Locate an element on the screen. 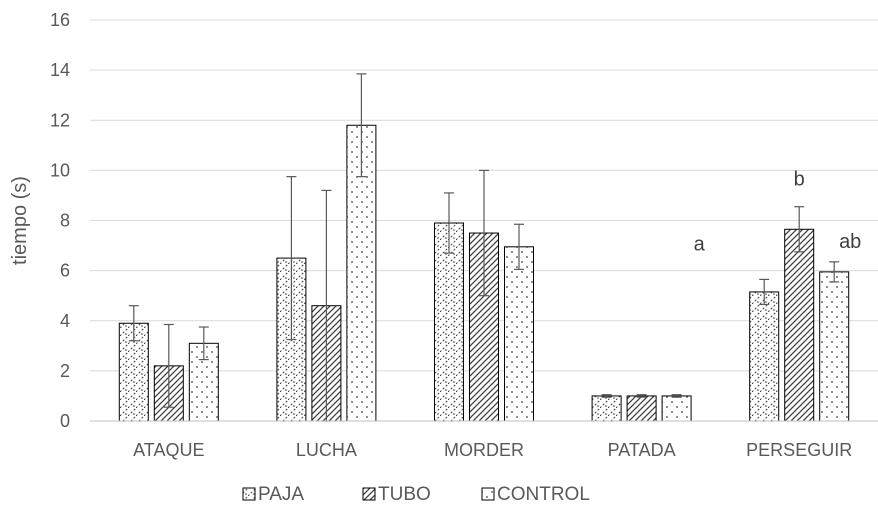 Image resolution: width=878 pixels, height=513 pixels. x-tick-label: LUCHA is located at coordinates (326, 450).